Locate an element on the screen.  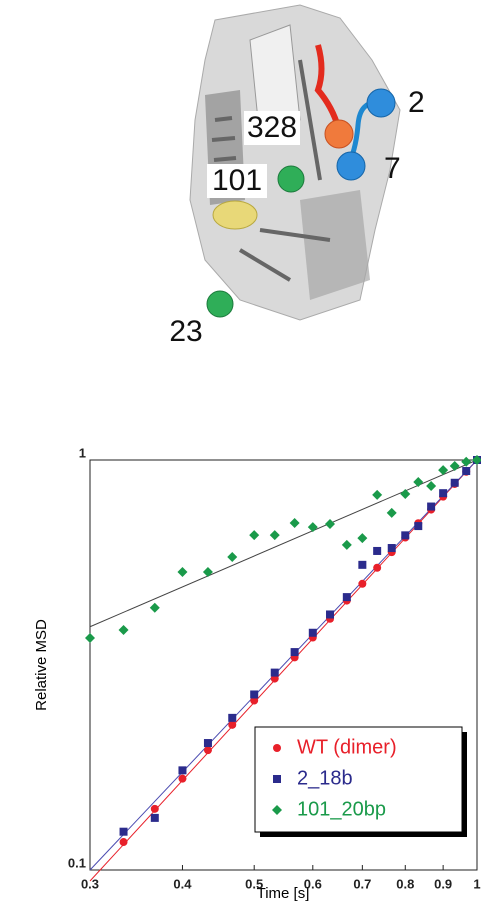
x-tick-label: 0.9 is located at coordinates (443, 883).